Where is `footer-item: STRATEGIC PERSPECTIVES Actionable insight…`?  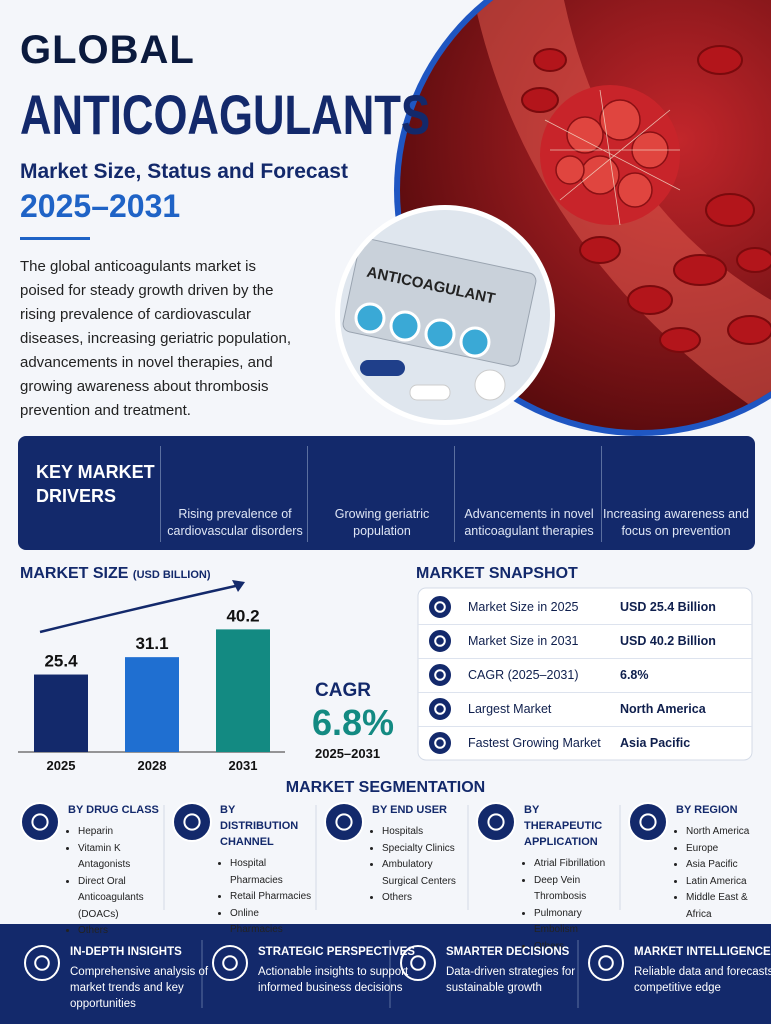
footer-item: STRATEGIC PERSPECTIVES Actionable insight… is located at coordinates (343, 970).